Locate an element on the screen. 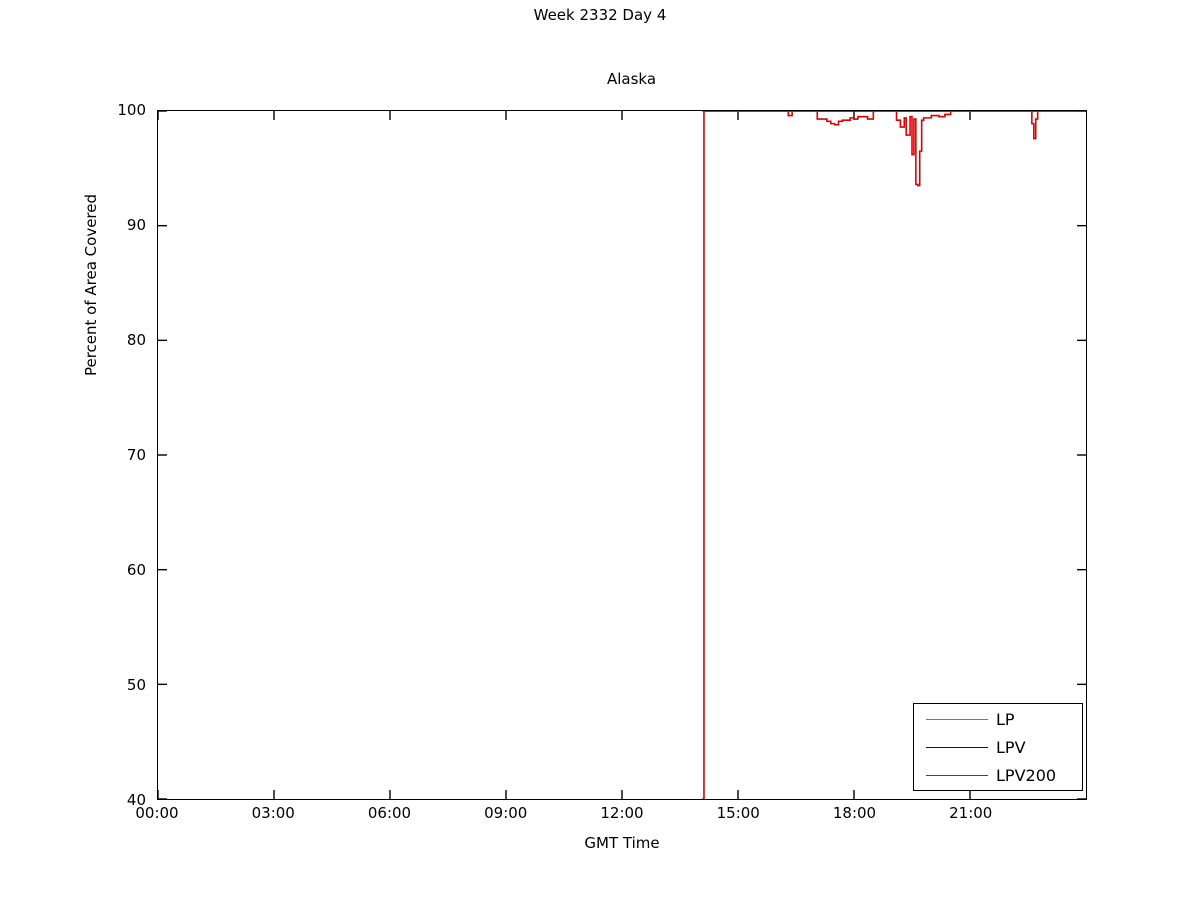  x-tick-label: 15:00 is located at coordinates (738, 813).